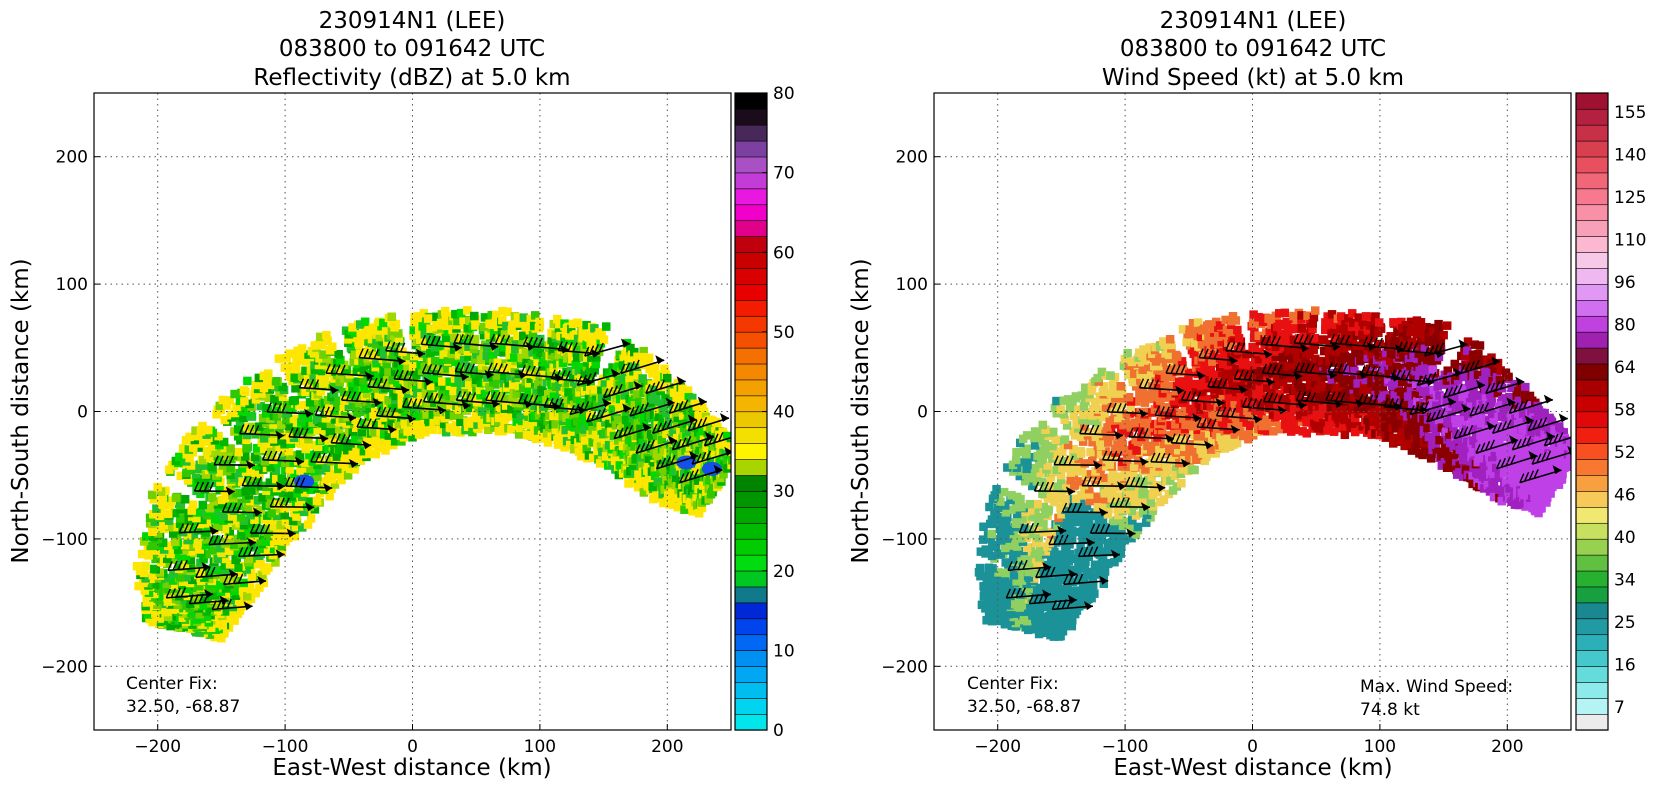 Image resolution: width=1655 pixels, height=787 pixels. What do you see at coordinates (686, 462) in the screenshot?
I see `low-reflectivity-patch` at bounding box center [686, 462].